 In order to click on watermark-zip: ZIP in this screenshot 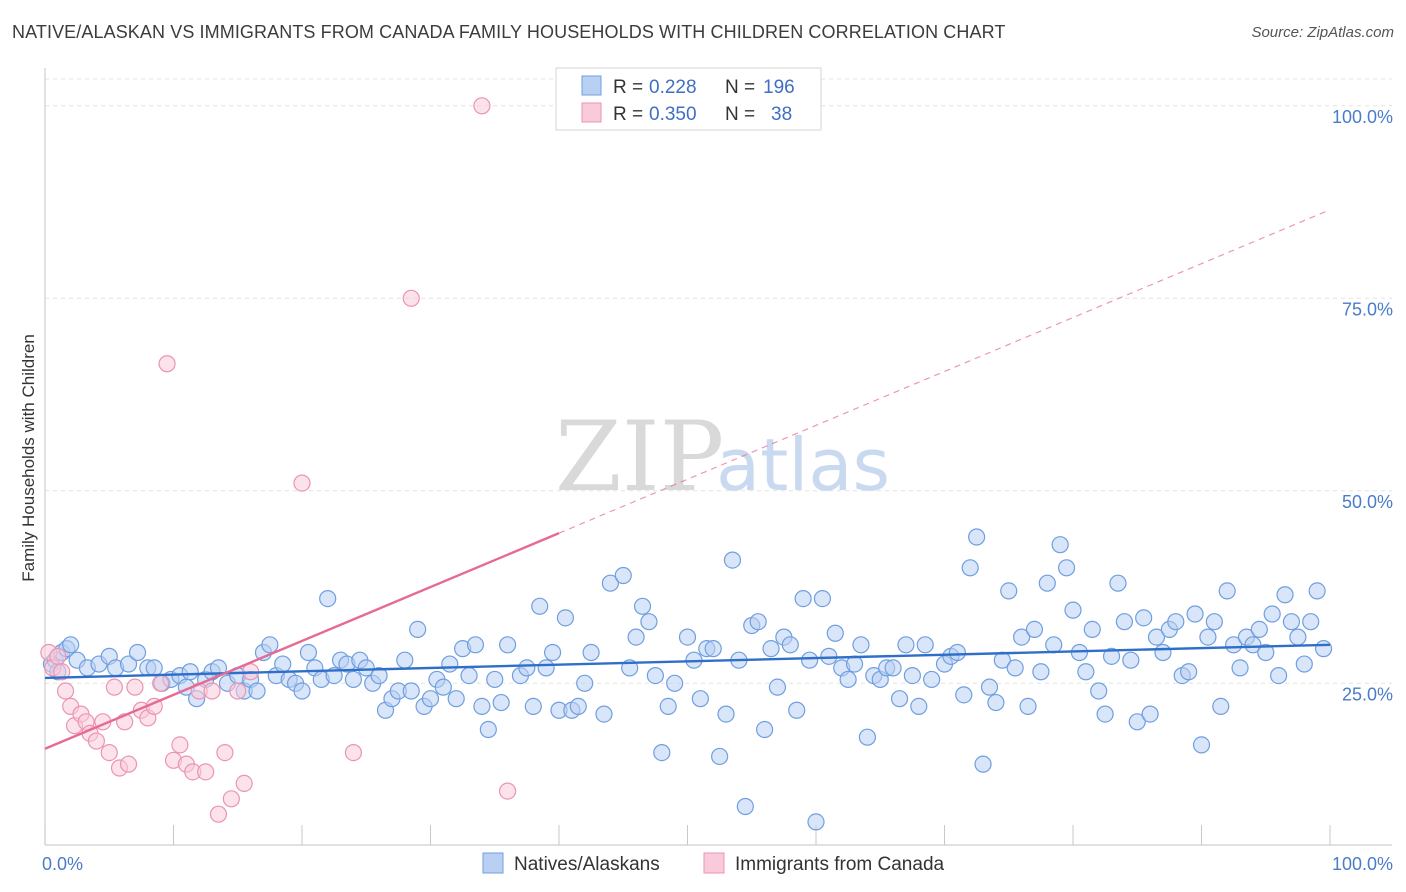, I will do `click(639, 457)`.